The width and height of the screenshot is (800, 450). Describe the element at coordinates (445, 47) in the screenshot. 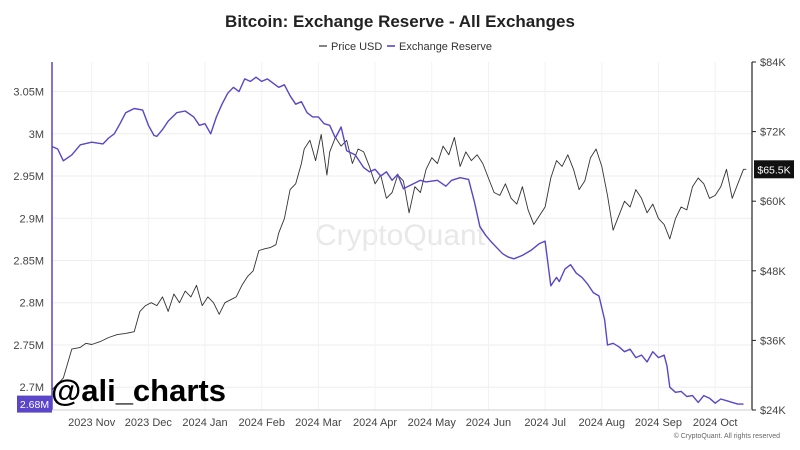

I see `legend-reserve-label: Exchange Reserve` at that location.